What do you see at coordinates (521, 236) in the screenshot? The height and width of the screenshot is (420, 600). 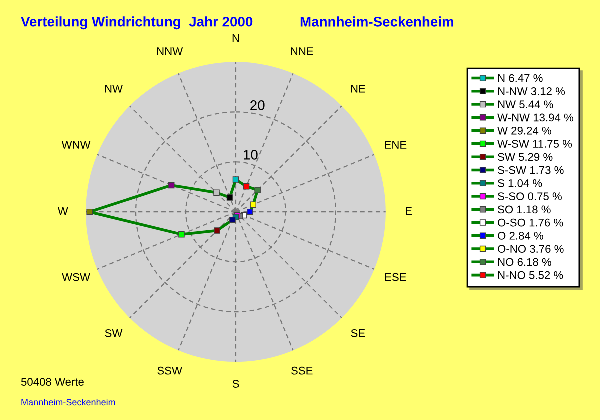 I see `text: O 2.84 %` at bounding box center [521, 236].